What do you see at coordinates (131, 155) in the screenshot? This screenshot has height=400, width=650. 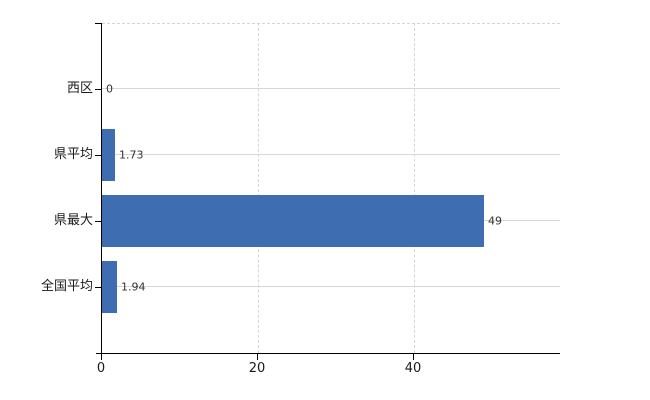 I see `value-label-県平均: 1.73` at bounding box center [131, 155].